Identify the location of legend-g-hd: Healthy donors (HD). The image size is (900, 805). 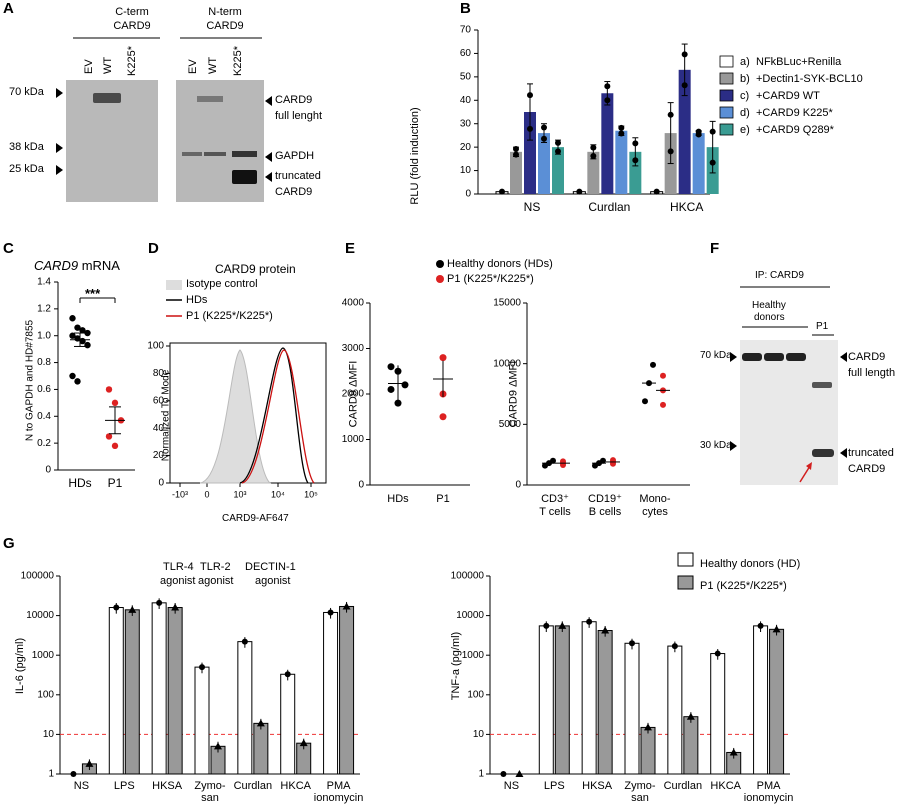
(750, 564).